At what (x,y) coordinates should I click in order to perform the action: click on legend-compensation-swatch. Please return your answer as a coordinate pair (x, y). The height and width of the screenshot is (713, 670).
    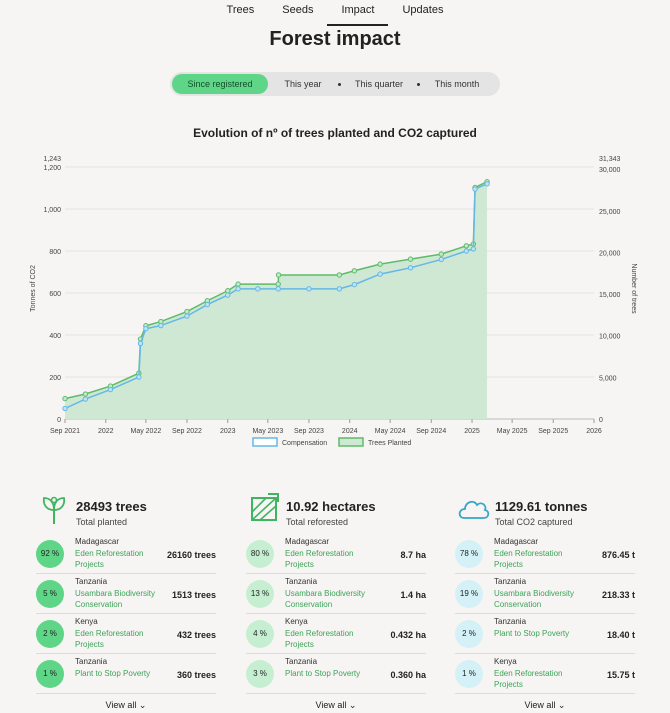
    Looking at the image, I should click on (265, 442).